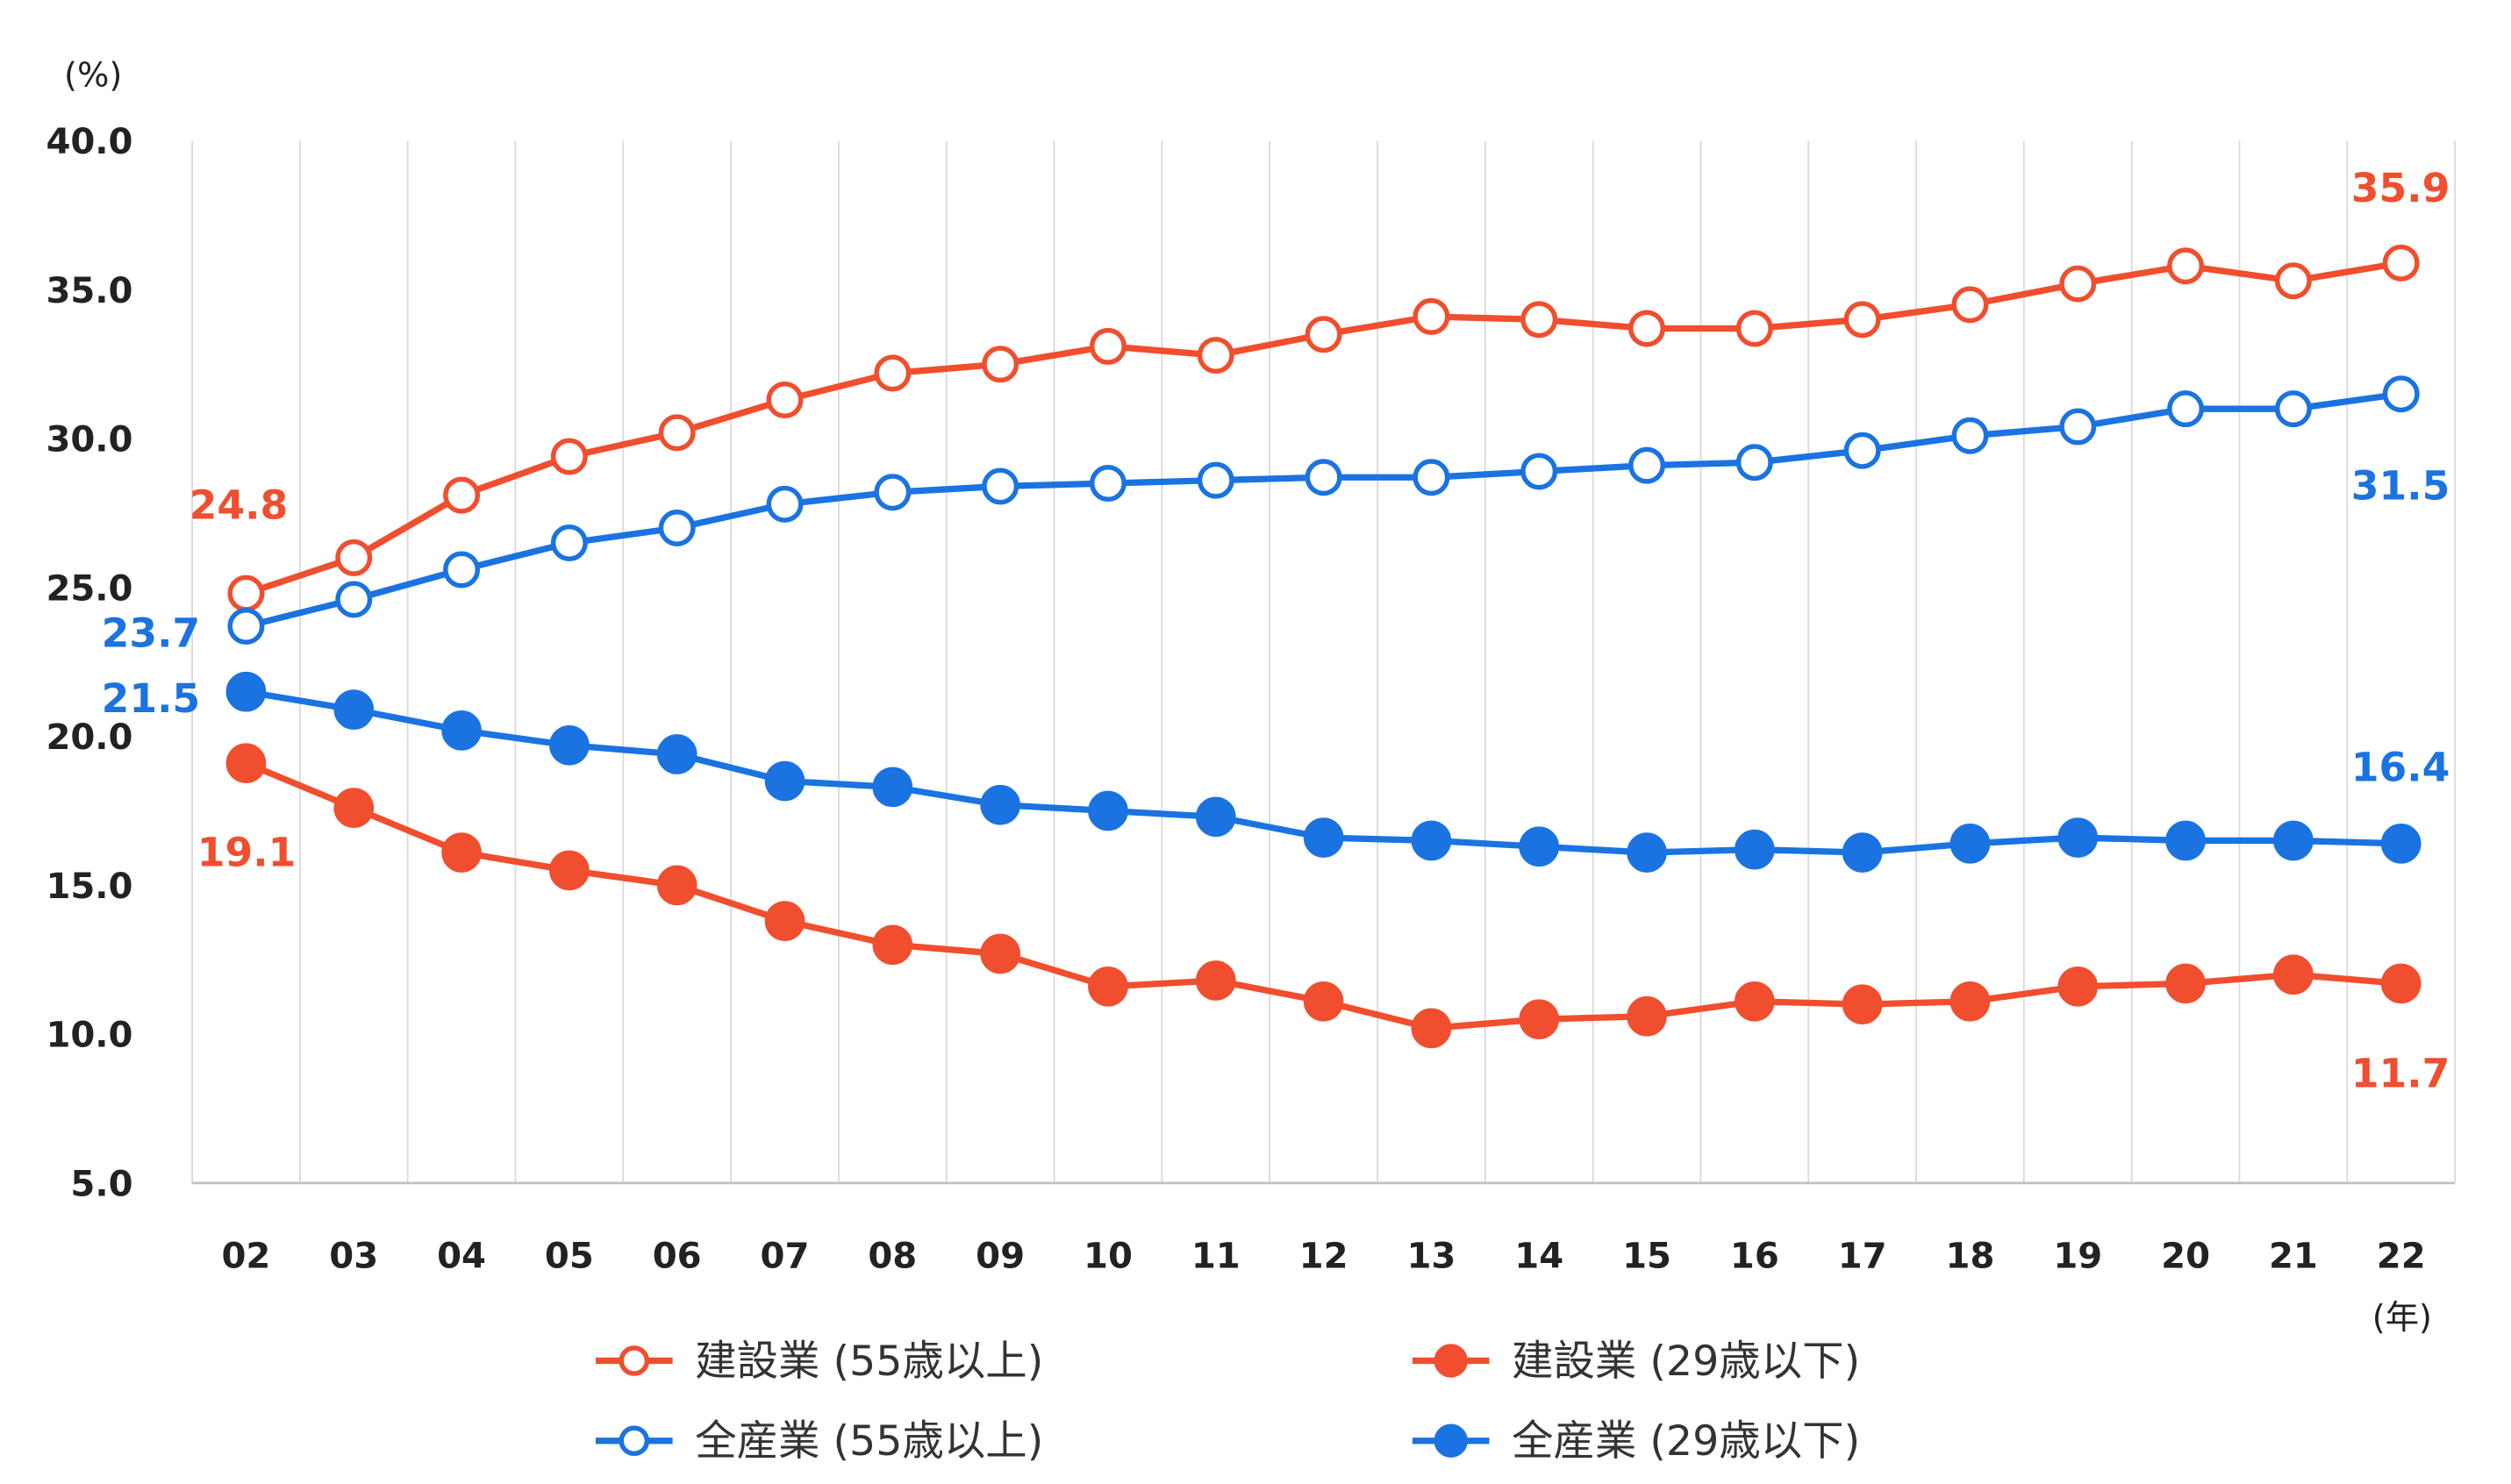 This screenshot has height=1484, width=2511. Describe the element at coordinates (869, 1362) in the screenshot. I see `legend-label: 建設業 (55歳以上)` at that location.